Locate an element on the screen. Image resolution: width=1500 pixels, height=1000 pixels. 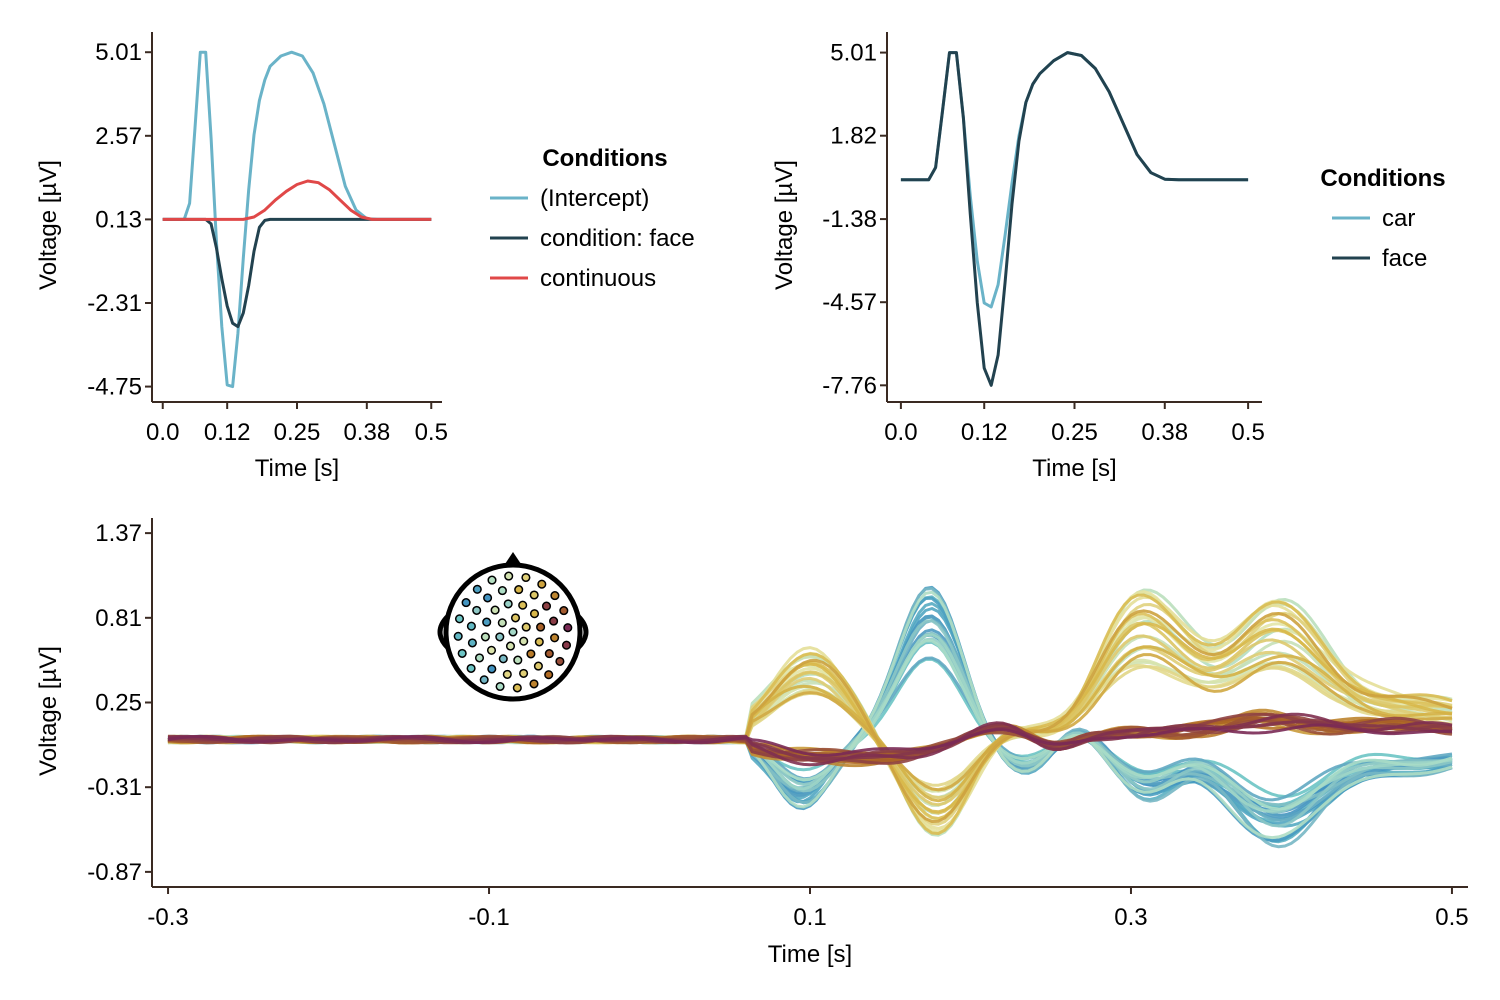
y-tick-label: -4.75 is located at coordinates (114, 387).